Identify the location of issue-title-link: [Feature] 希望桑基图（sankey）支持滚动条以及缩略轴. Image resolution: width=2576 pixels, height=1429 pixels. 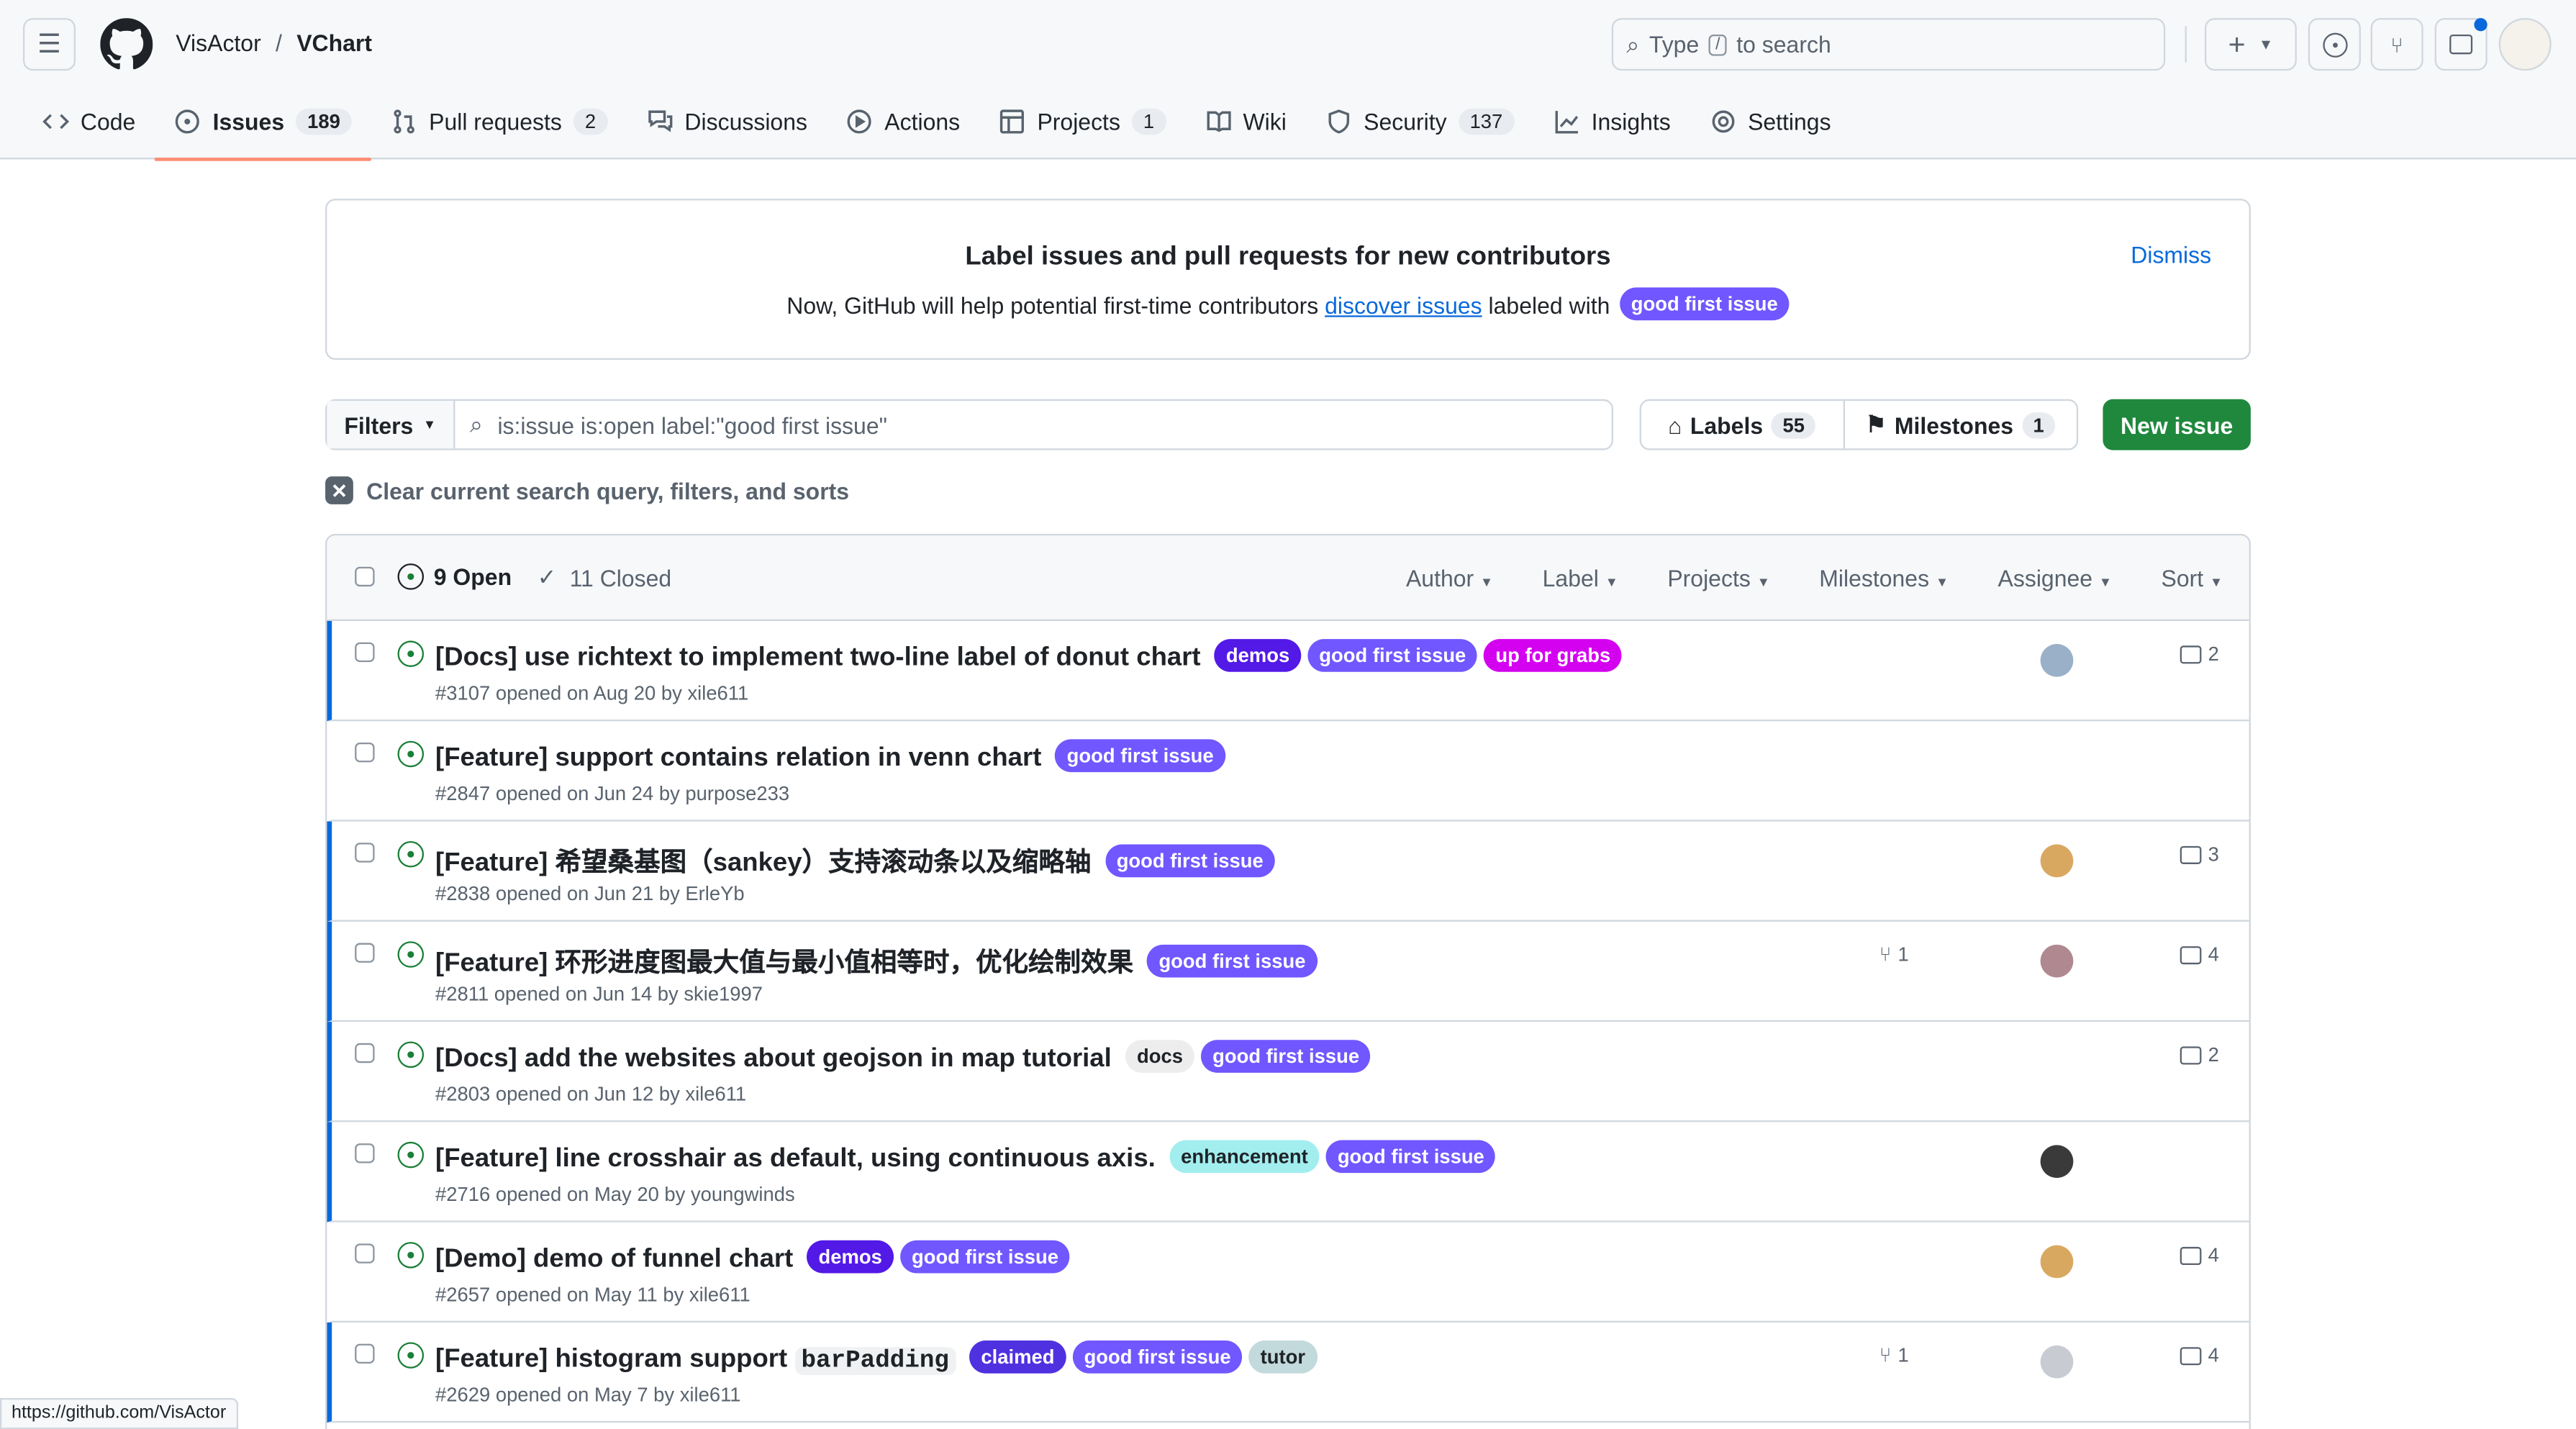
(764, 863).